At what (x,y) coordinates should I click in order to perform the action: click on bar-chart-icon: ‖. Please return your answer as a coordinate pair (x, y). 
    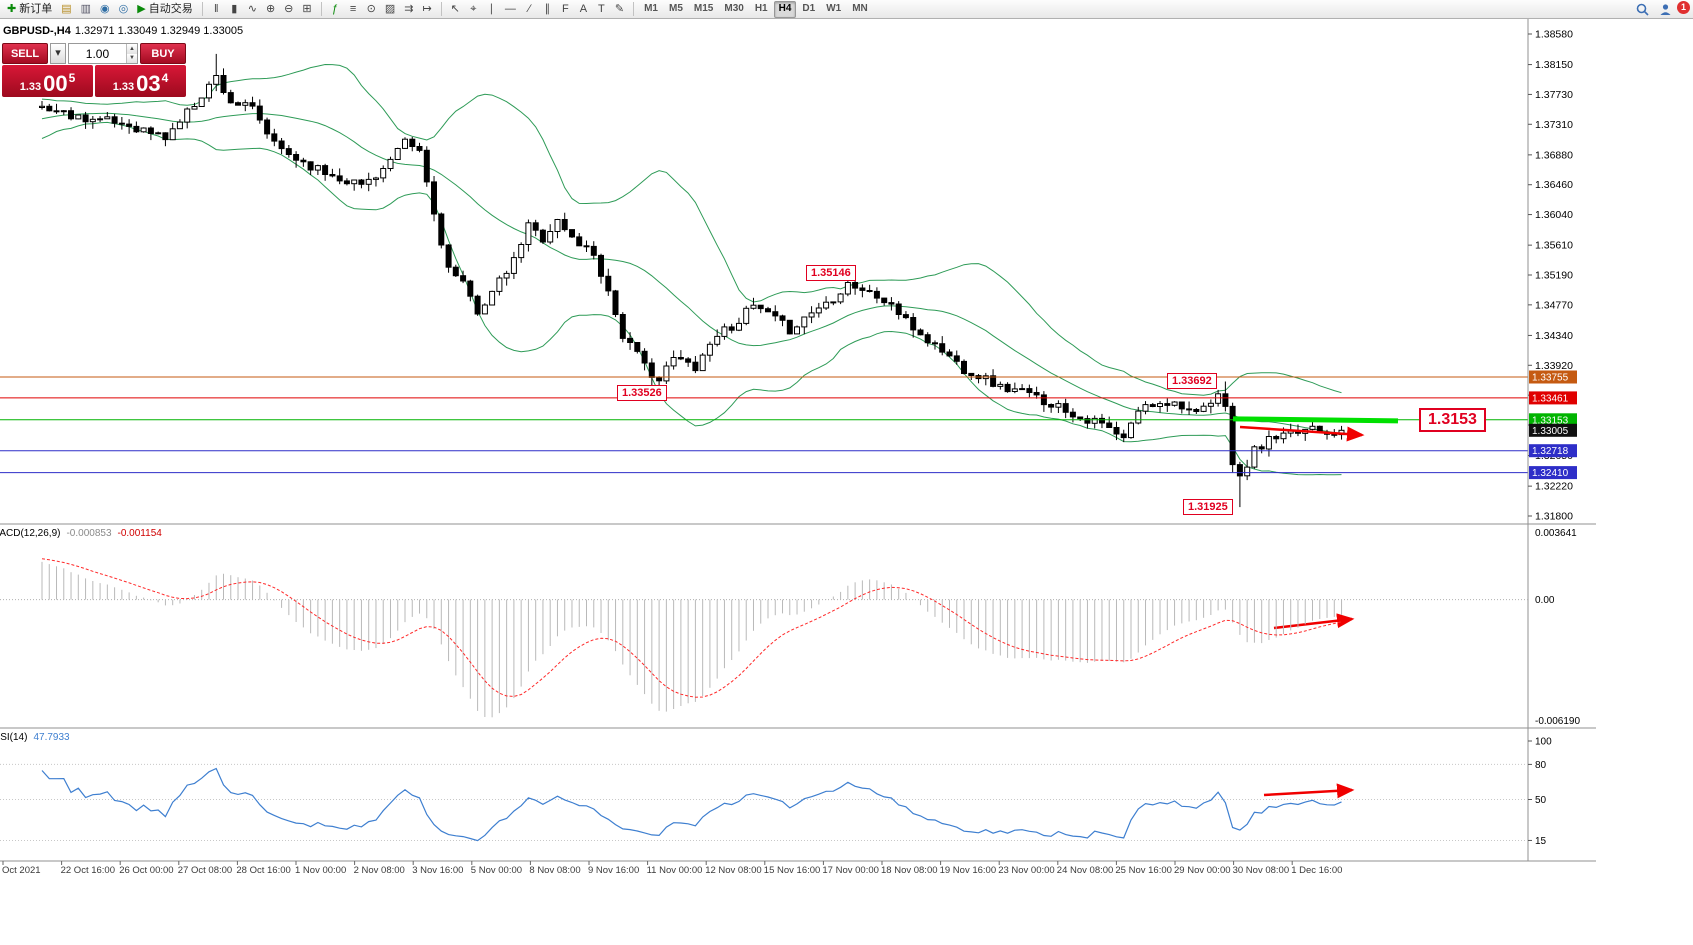
    Looking at the image, I should click on (216, 8).